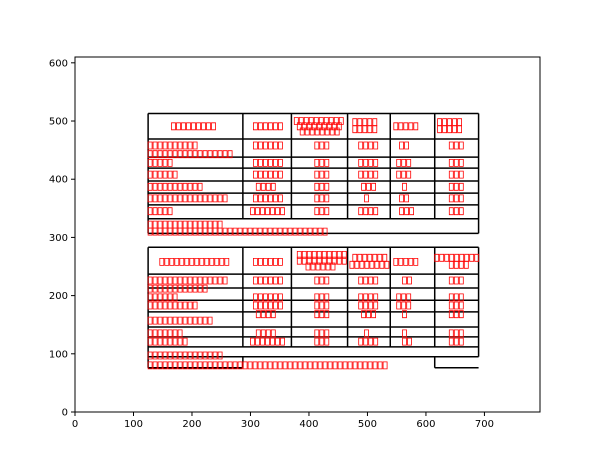 The height and width of the screenshot is (463, 600). I want to click on x-tick-label: 0, so click(75, 424).